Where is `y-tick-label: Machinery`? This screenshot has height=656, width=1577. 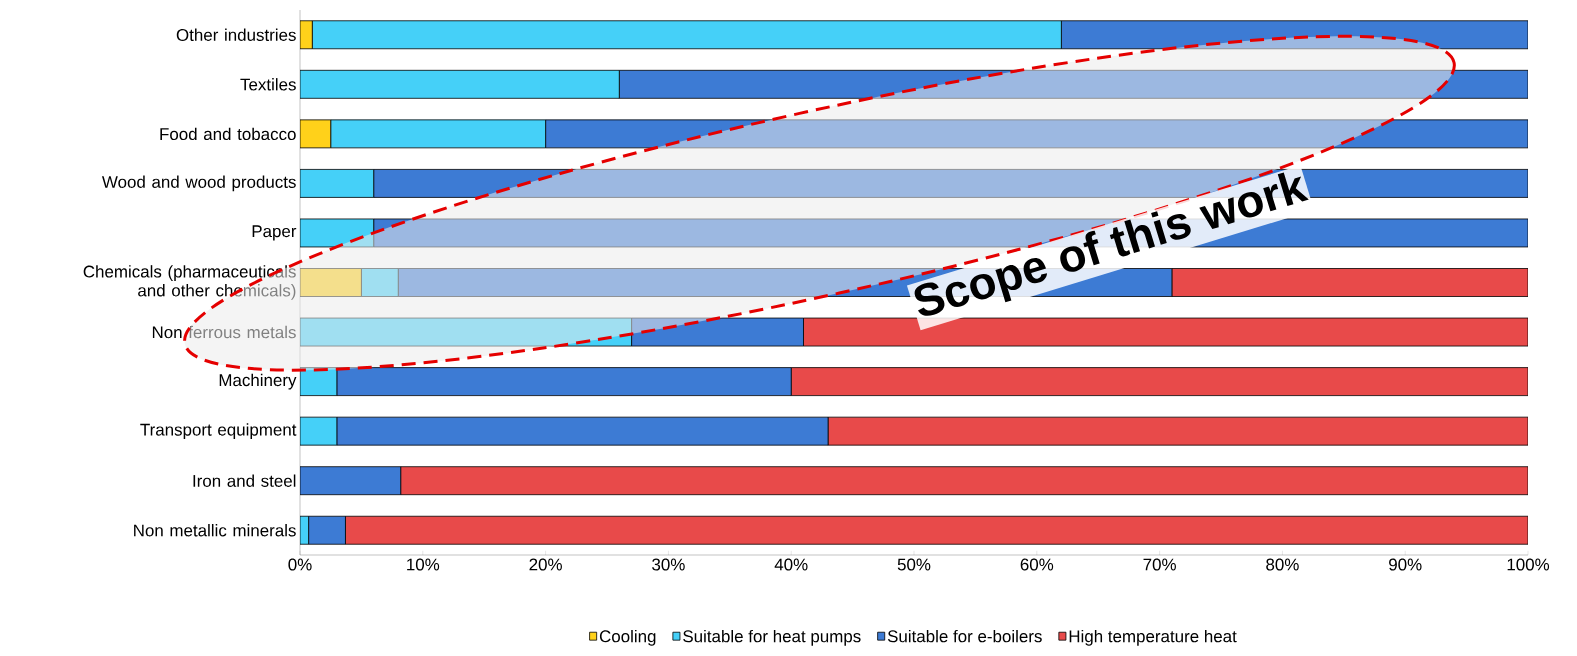 y-tick-label: Machinery is located at coordinates (258, 381).